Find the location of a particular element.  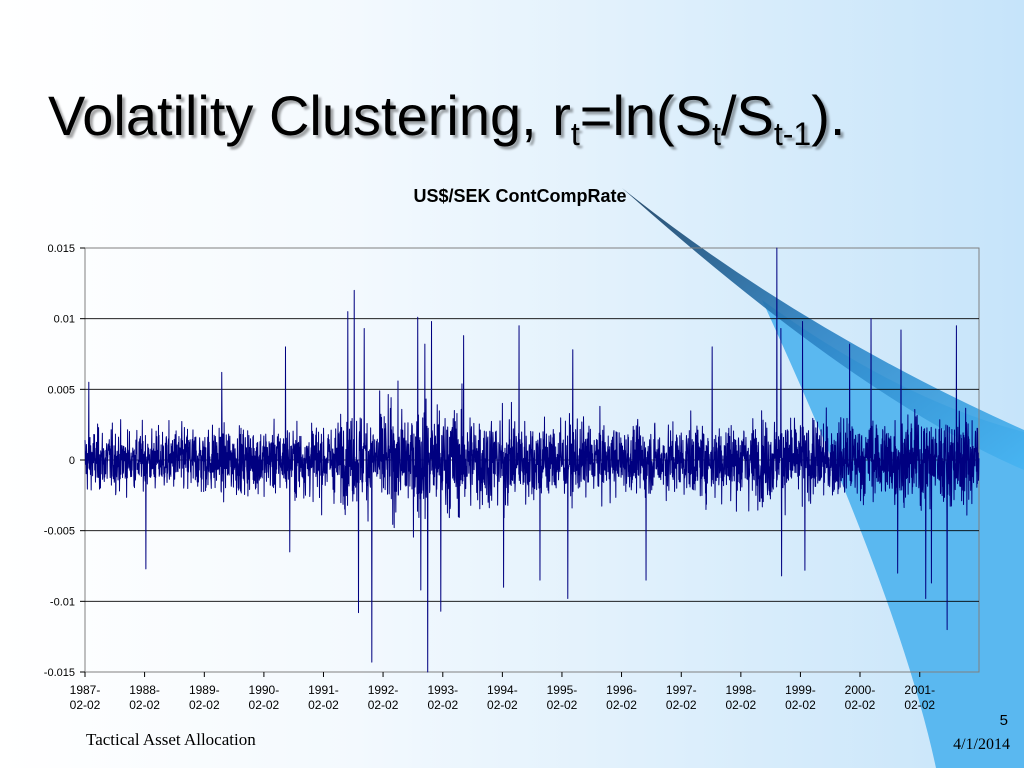

x-tick-label: 1989-02-02 is located at coordinates (204, 697).